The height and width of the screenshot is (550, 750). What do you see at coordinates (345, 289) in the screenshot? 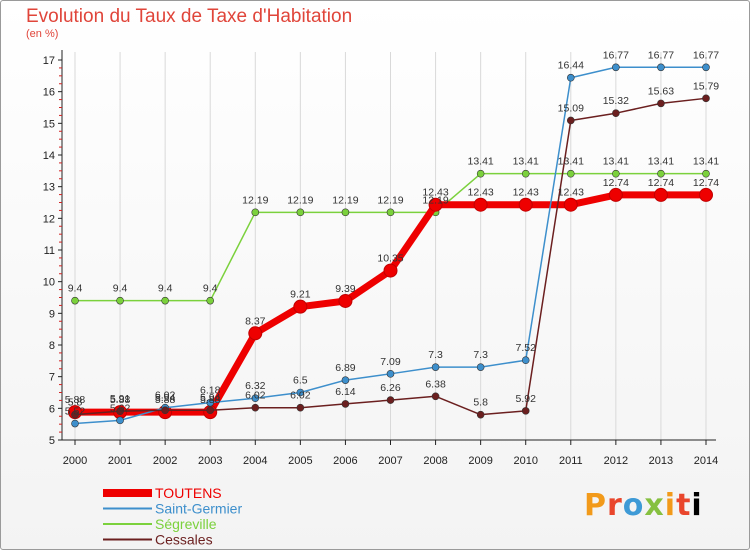
I see `data-label-toutens: 9.39` at bounding box center [345, 289].